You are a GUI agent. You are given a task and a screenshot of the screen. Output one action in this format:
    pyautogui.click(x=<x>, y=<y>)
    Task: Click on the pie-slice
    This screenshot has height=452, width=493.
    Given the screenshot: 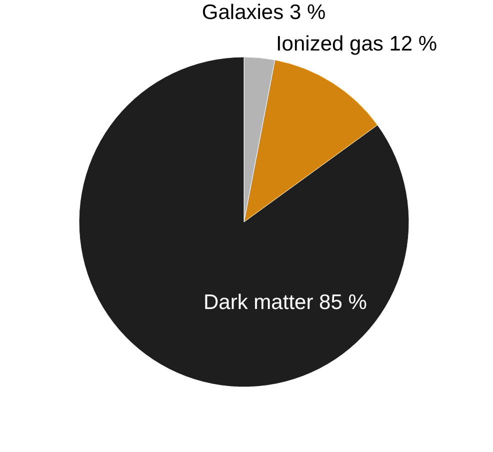 What is the action you would take?
    pyautogui.click(x=311, y=141)
    